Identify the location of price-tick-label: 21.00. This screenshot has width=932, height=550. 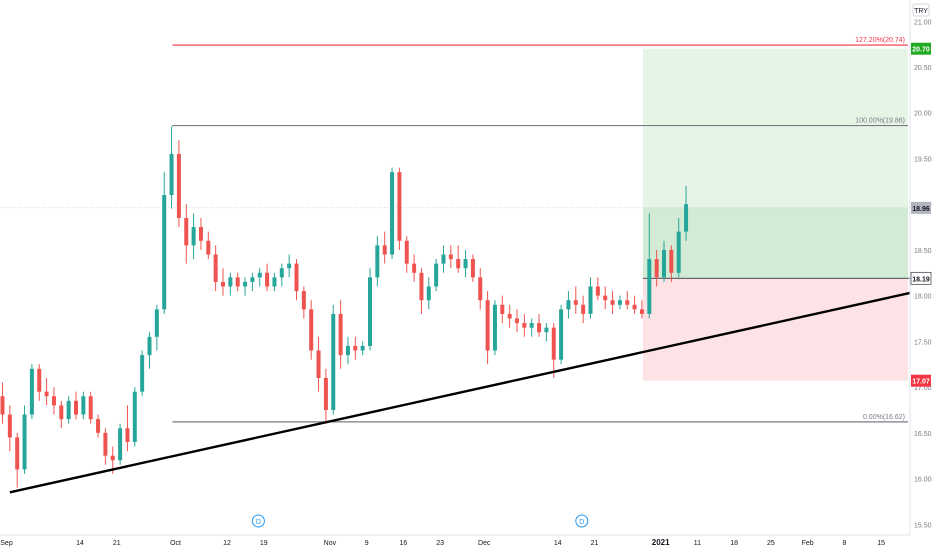
(923, 22).